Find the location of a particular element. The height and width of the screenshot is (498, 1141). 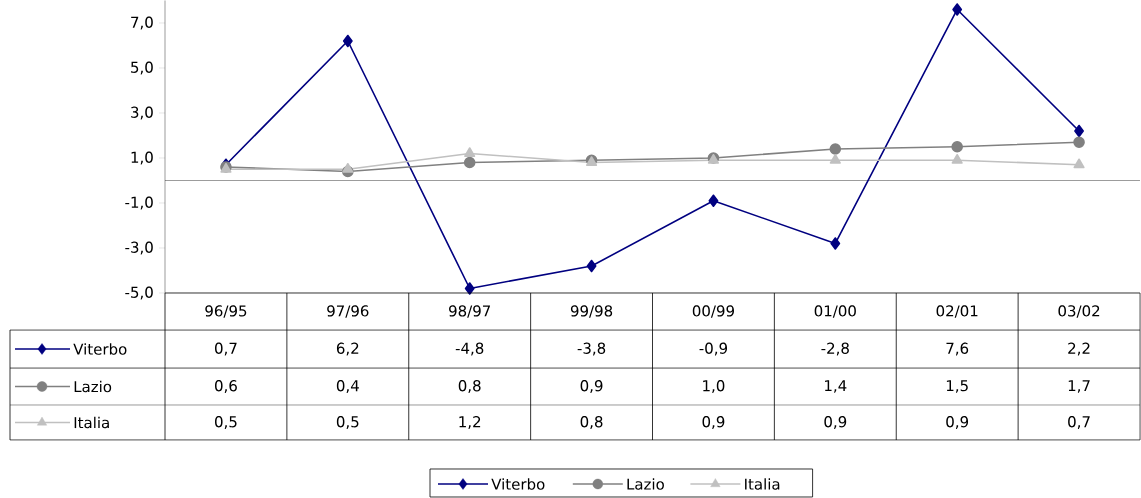

text: Lazio is located at coordinates (645, 484).